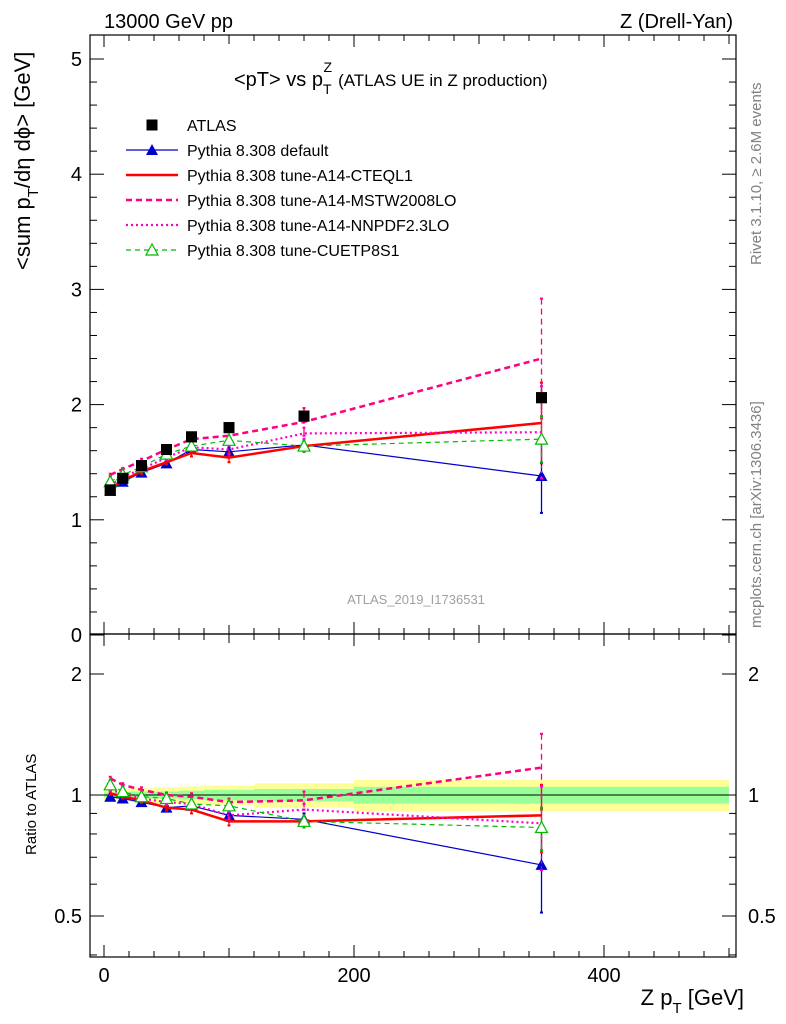  What do you see at coordinates (76, 175) in the screenshot?
I see `y-tick-label: 4` at bounding box center [76, 175].